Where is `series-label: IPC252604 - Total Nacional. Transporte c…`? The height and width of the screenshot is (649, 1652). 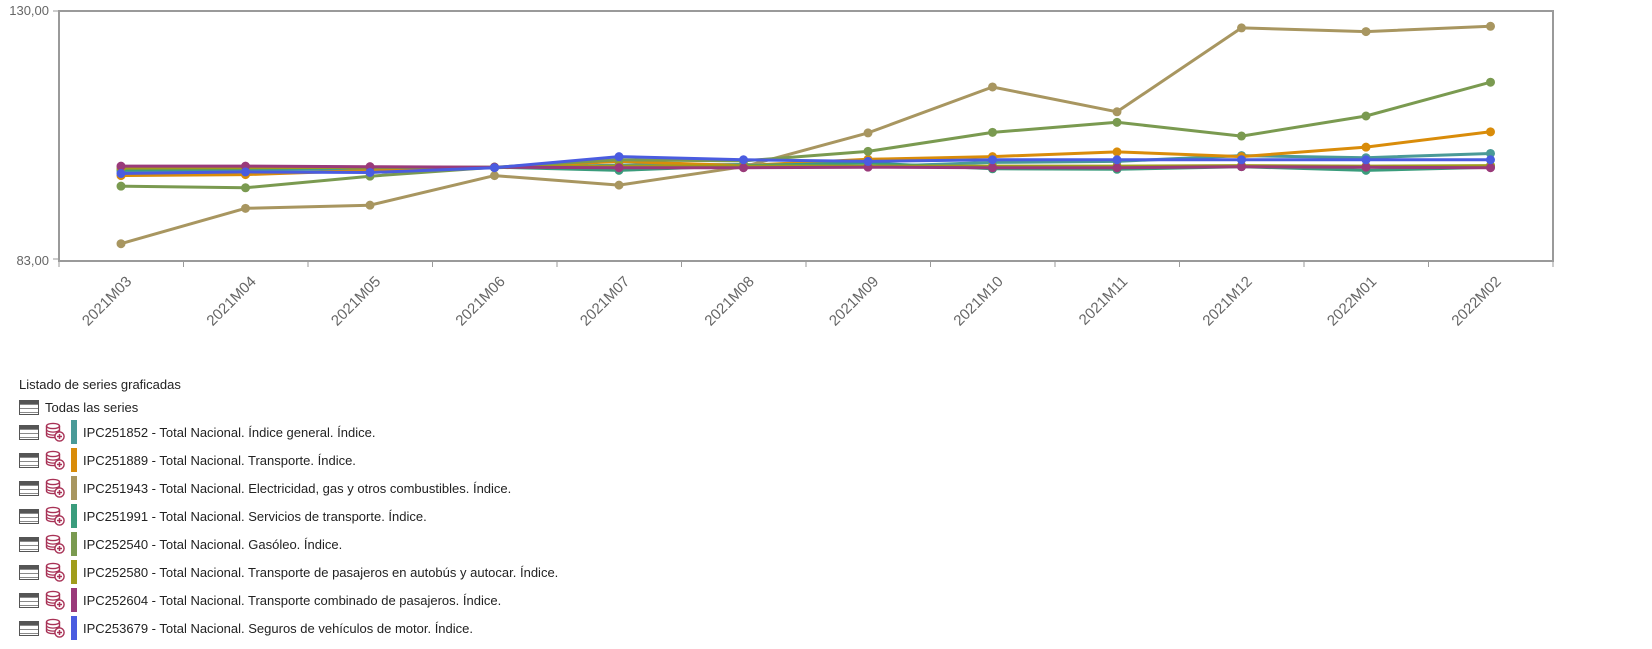 series-label: IPC252604 - Total Nacional. Transporte c… is located at coordinates (292, 600).